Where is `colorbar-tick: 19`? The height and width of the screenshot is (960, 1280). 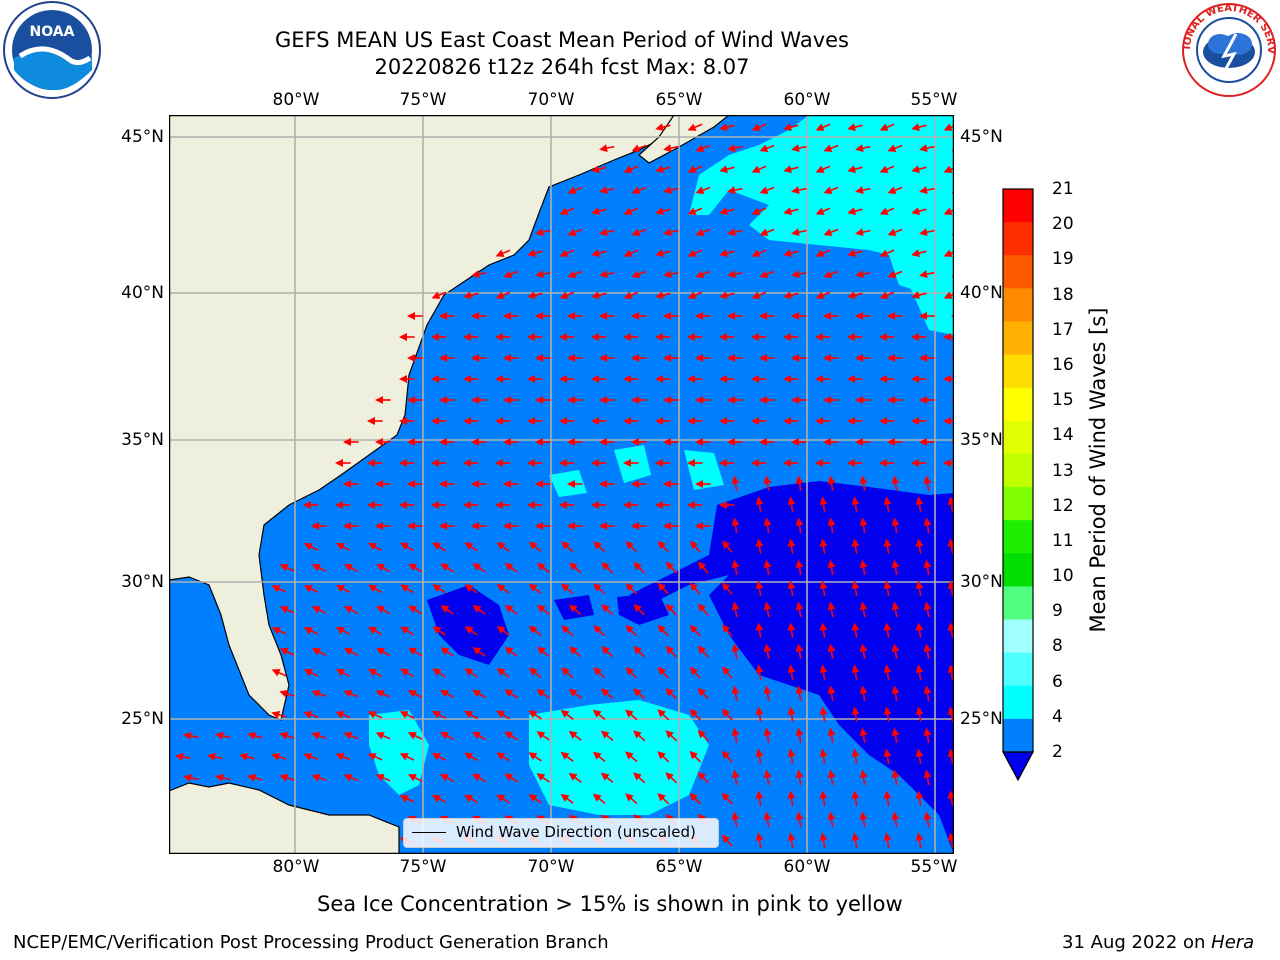
colorbar-tick: 19 is located at coordinates (1063, 259).